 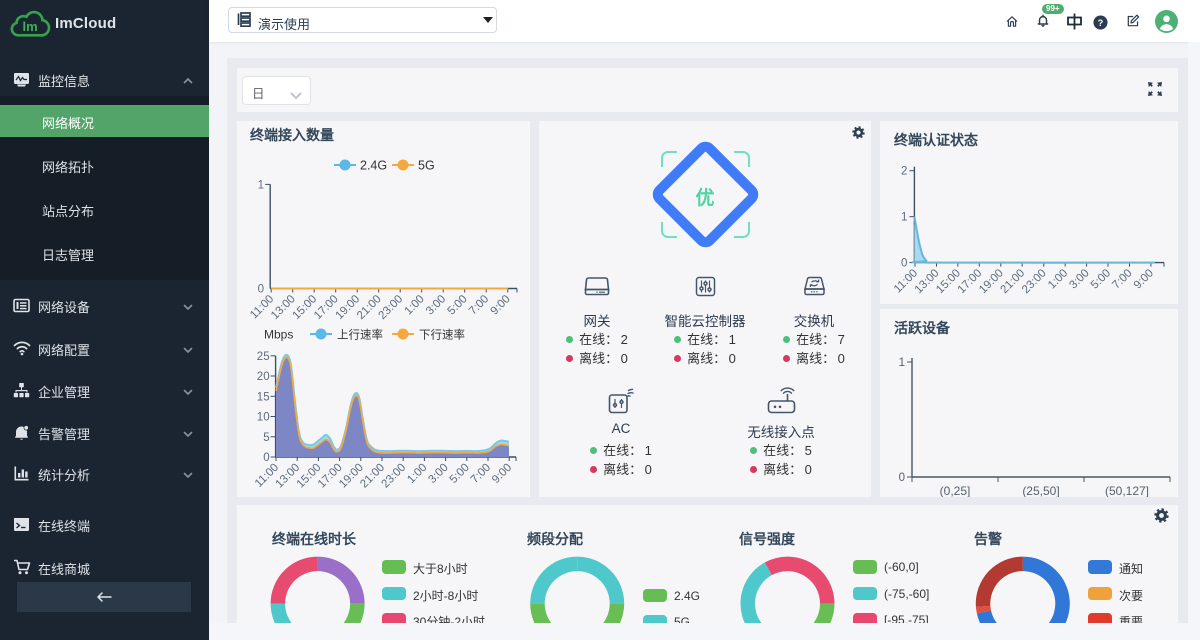 What do you see at coordinates (904, 172) in the screenshot?
I see `svg-text: 2` at bounding box center [904, 172].